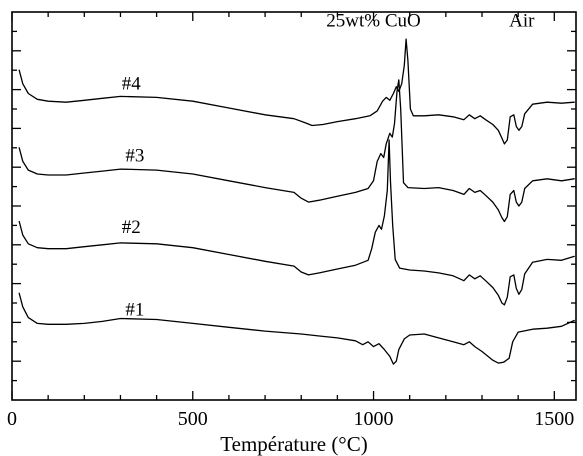  What do you see at coordinates (373, 21) in the screenshot?
I see `annotation-label: 25wt% CuO` at bounding box center [373, 21].